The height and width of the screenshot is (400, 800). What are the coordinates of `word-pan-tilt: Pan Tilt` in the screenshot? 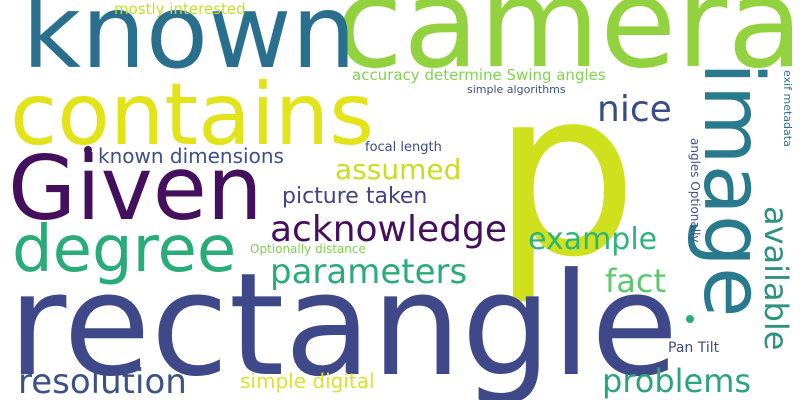 It's located at (694, 348).